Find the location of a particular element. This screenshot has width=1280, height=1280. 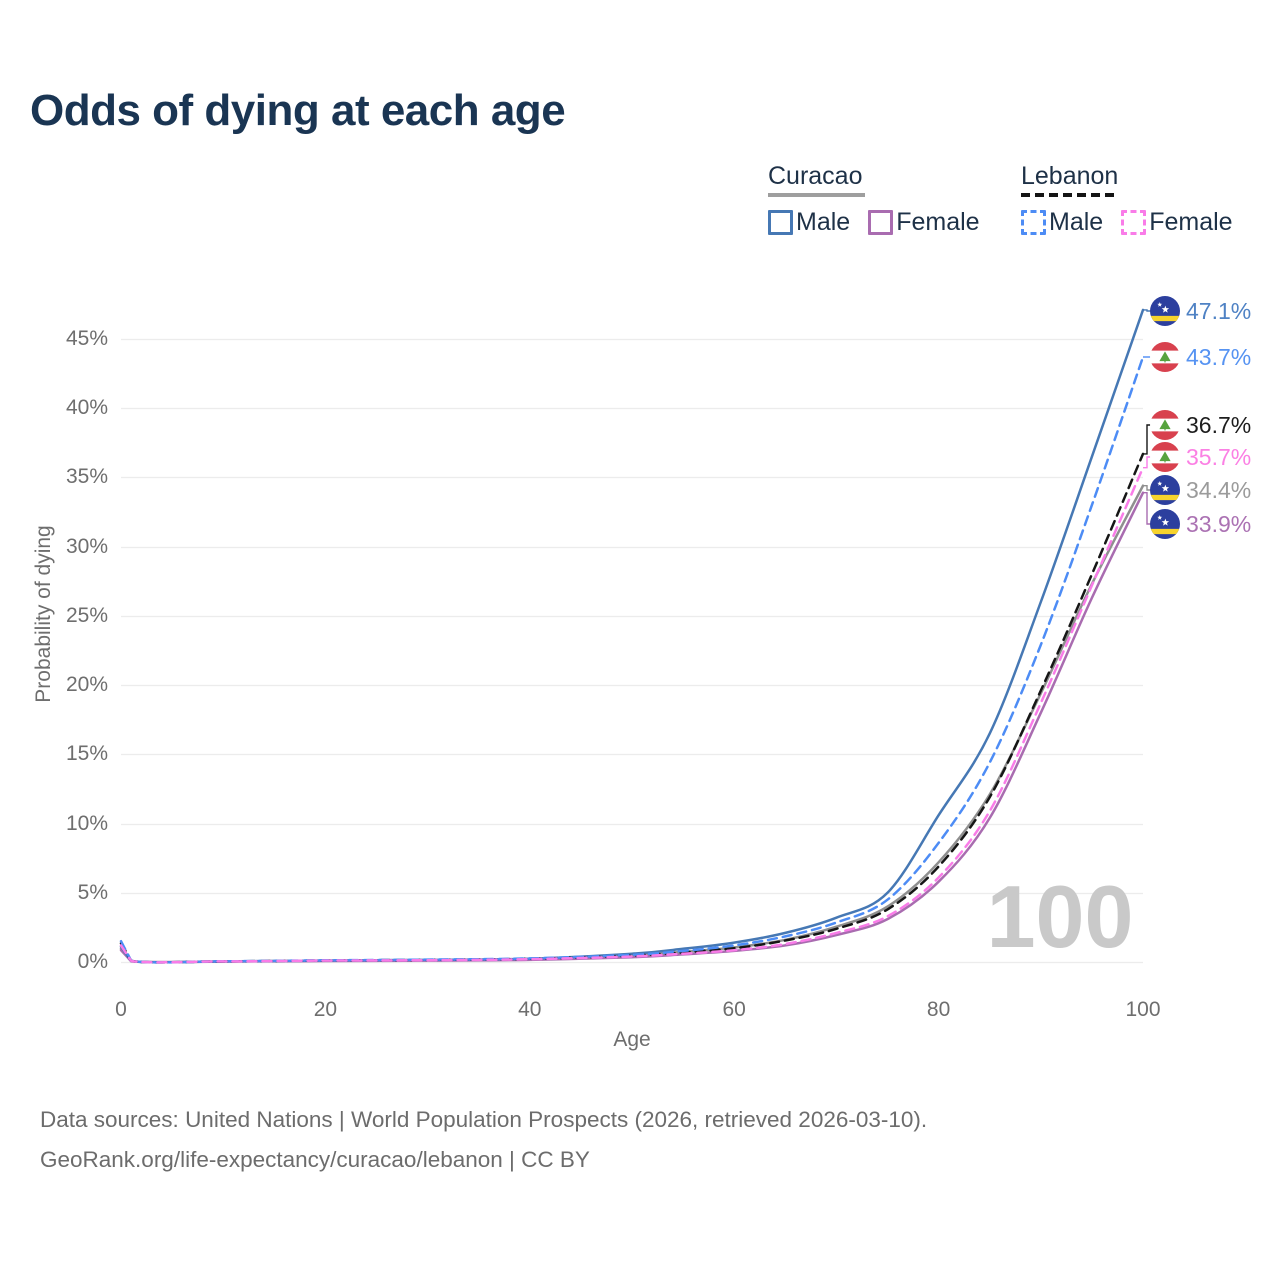

end-value-label: 34.4% is located at coordinates (1219, 489).